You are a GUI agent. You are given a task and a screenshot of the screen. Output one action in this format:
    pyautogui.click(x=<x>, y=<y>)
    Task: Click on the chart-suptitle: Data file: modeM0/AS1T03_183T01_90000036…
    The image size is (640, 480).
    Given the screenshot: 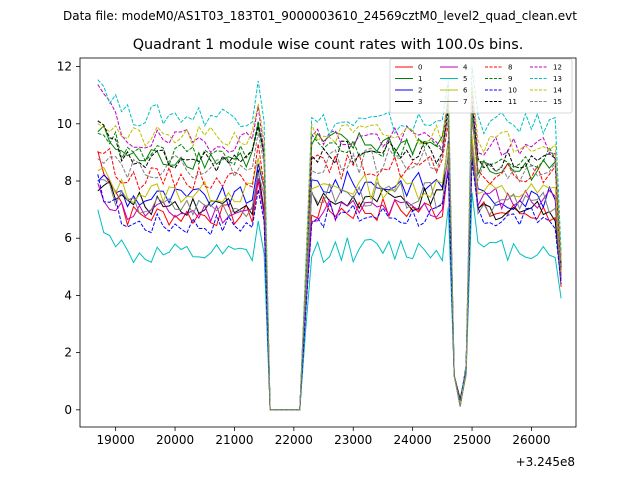 What is the action you would take?
    pyautogui.click(x=320, y=16)
    